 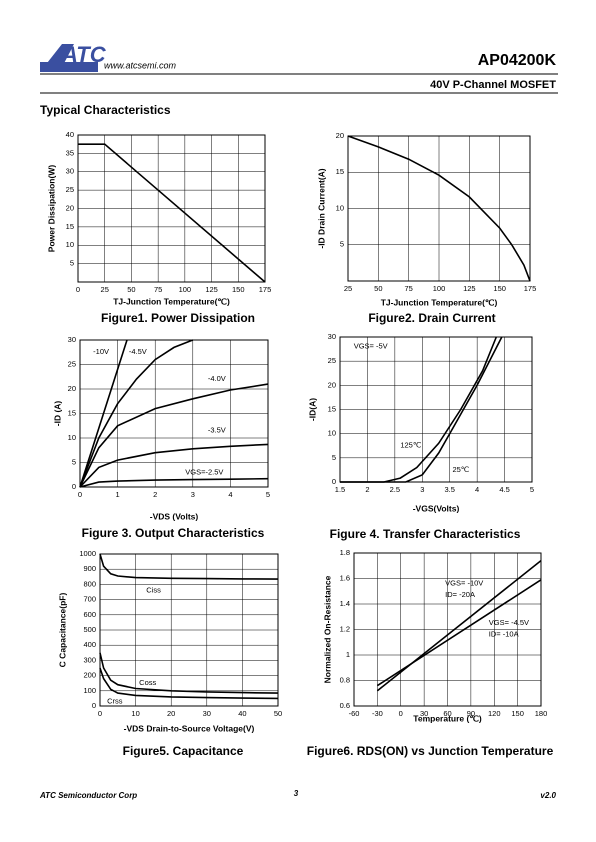 What do you see at coordinates (69, 67) in the screenshot?
I see `logo-bar` at bounding box center [69, 67].